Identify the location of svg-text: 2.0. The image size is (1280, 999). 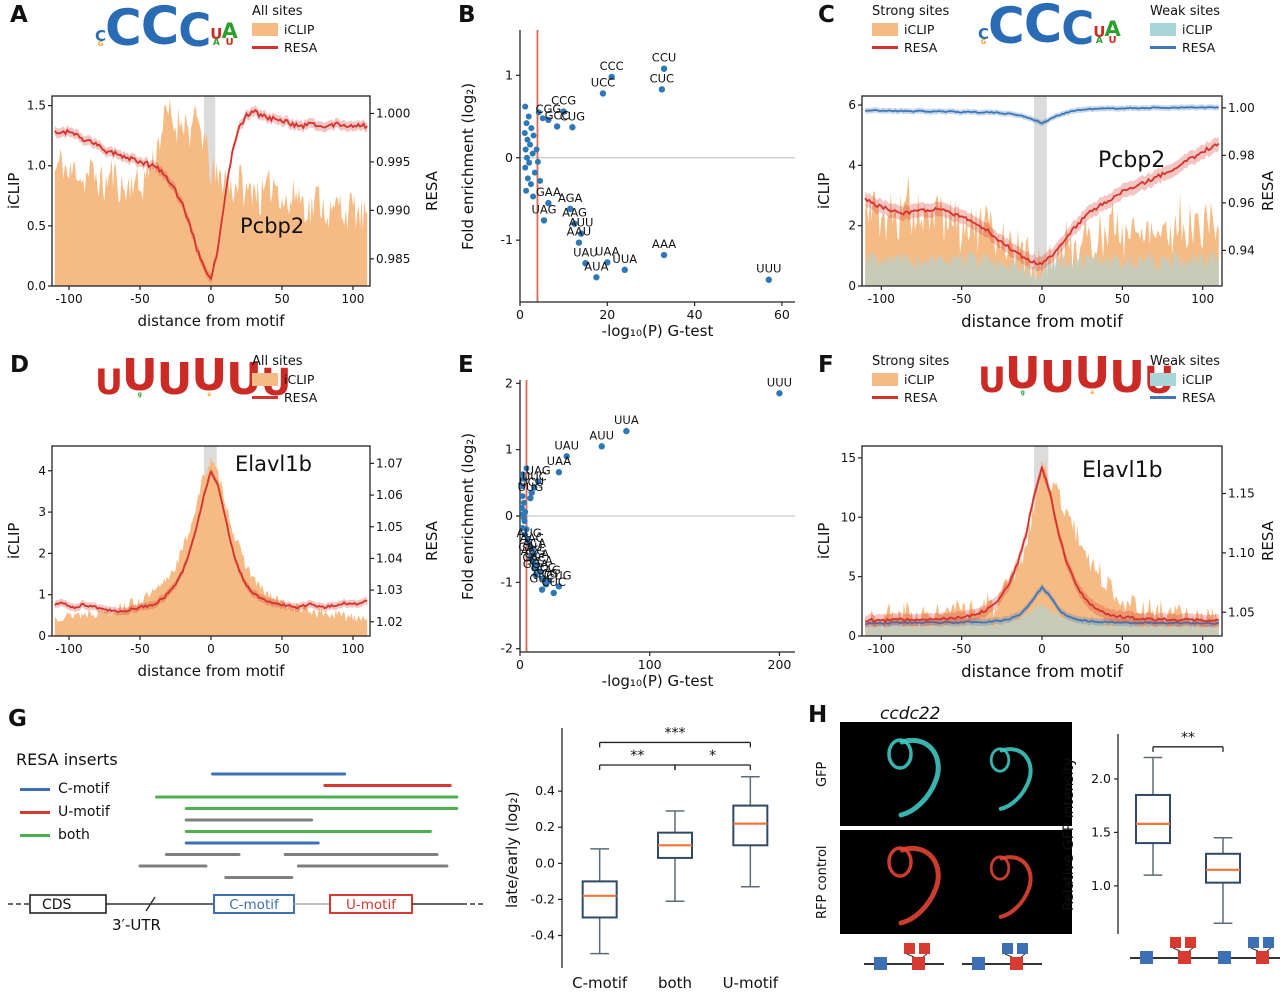
(1101, 778).